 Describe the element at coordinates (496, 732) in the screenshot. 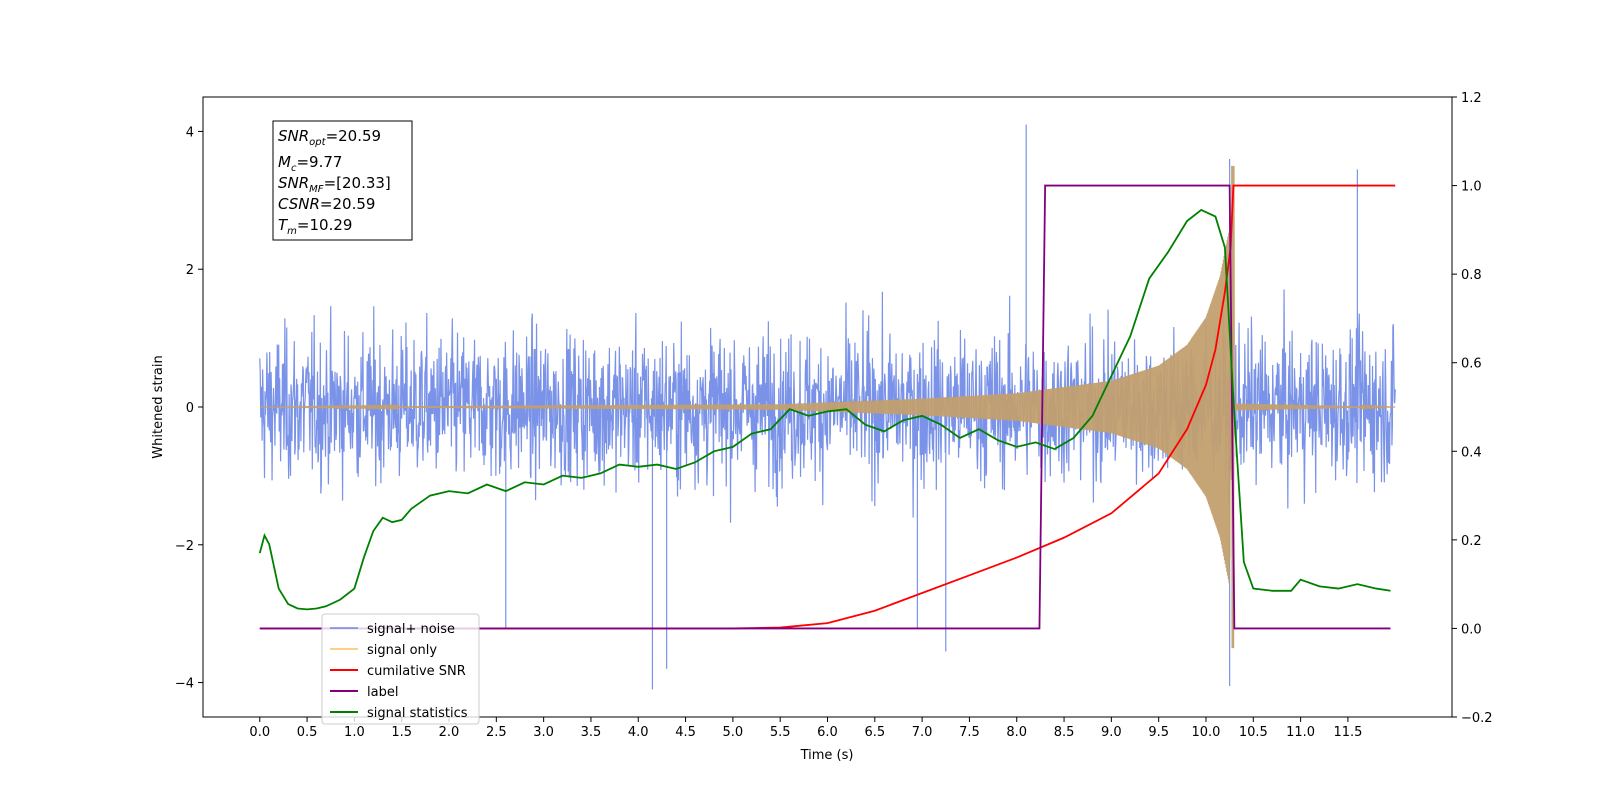

I see `x-tick-label: 2.5` at that location.